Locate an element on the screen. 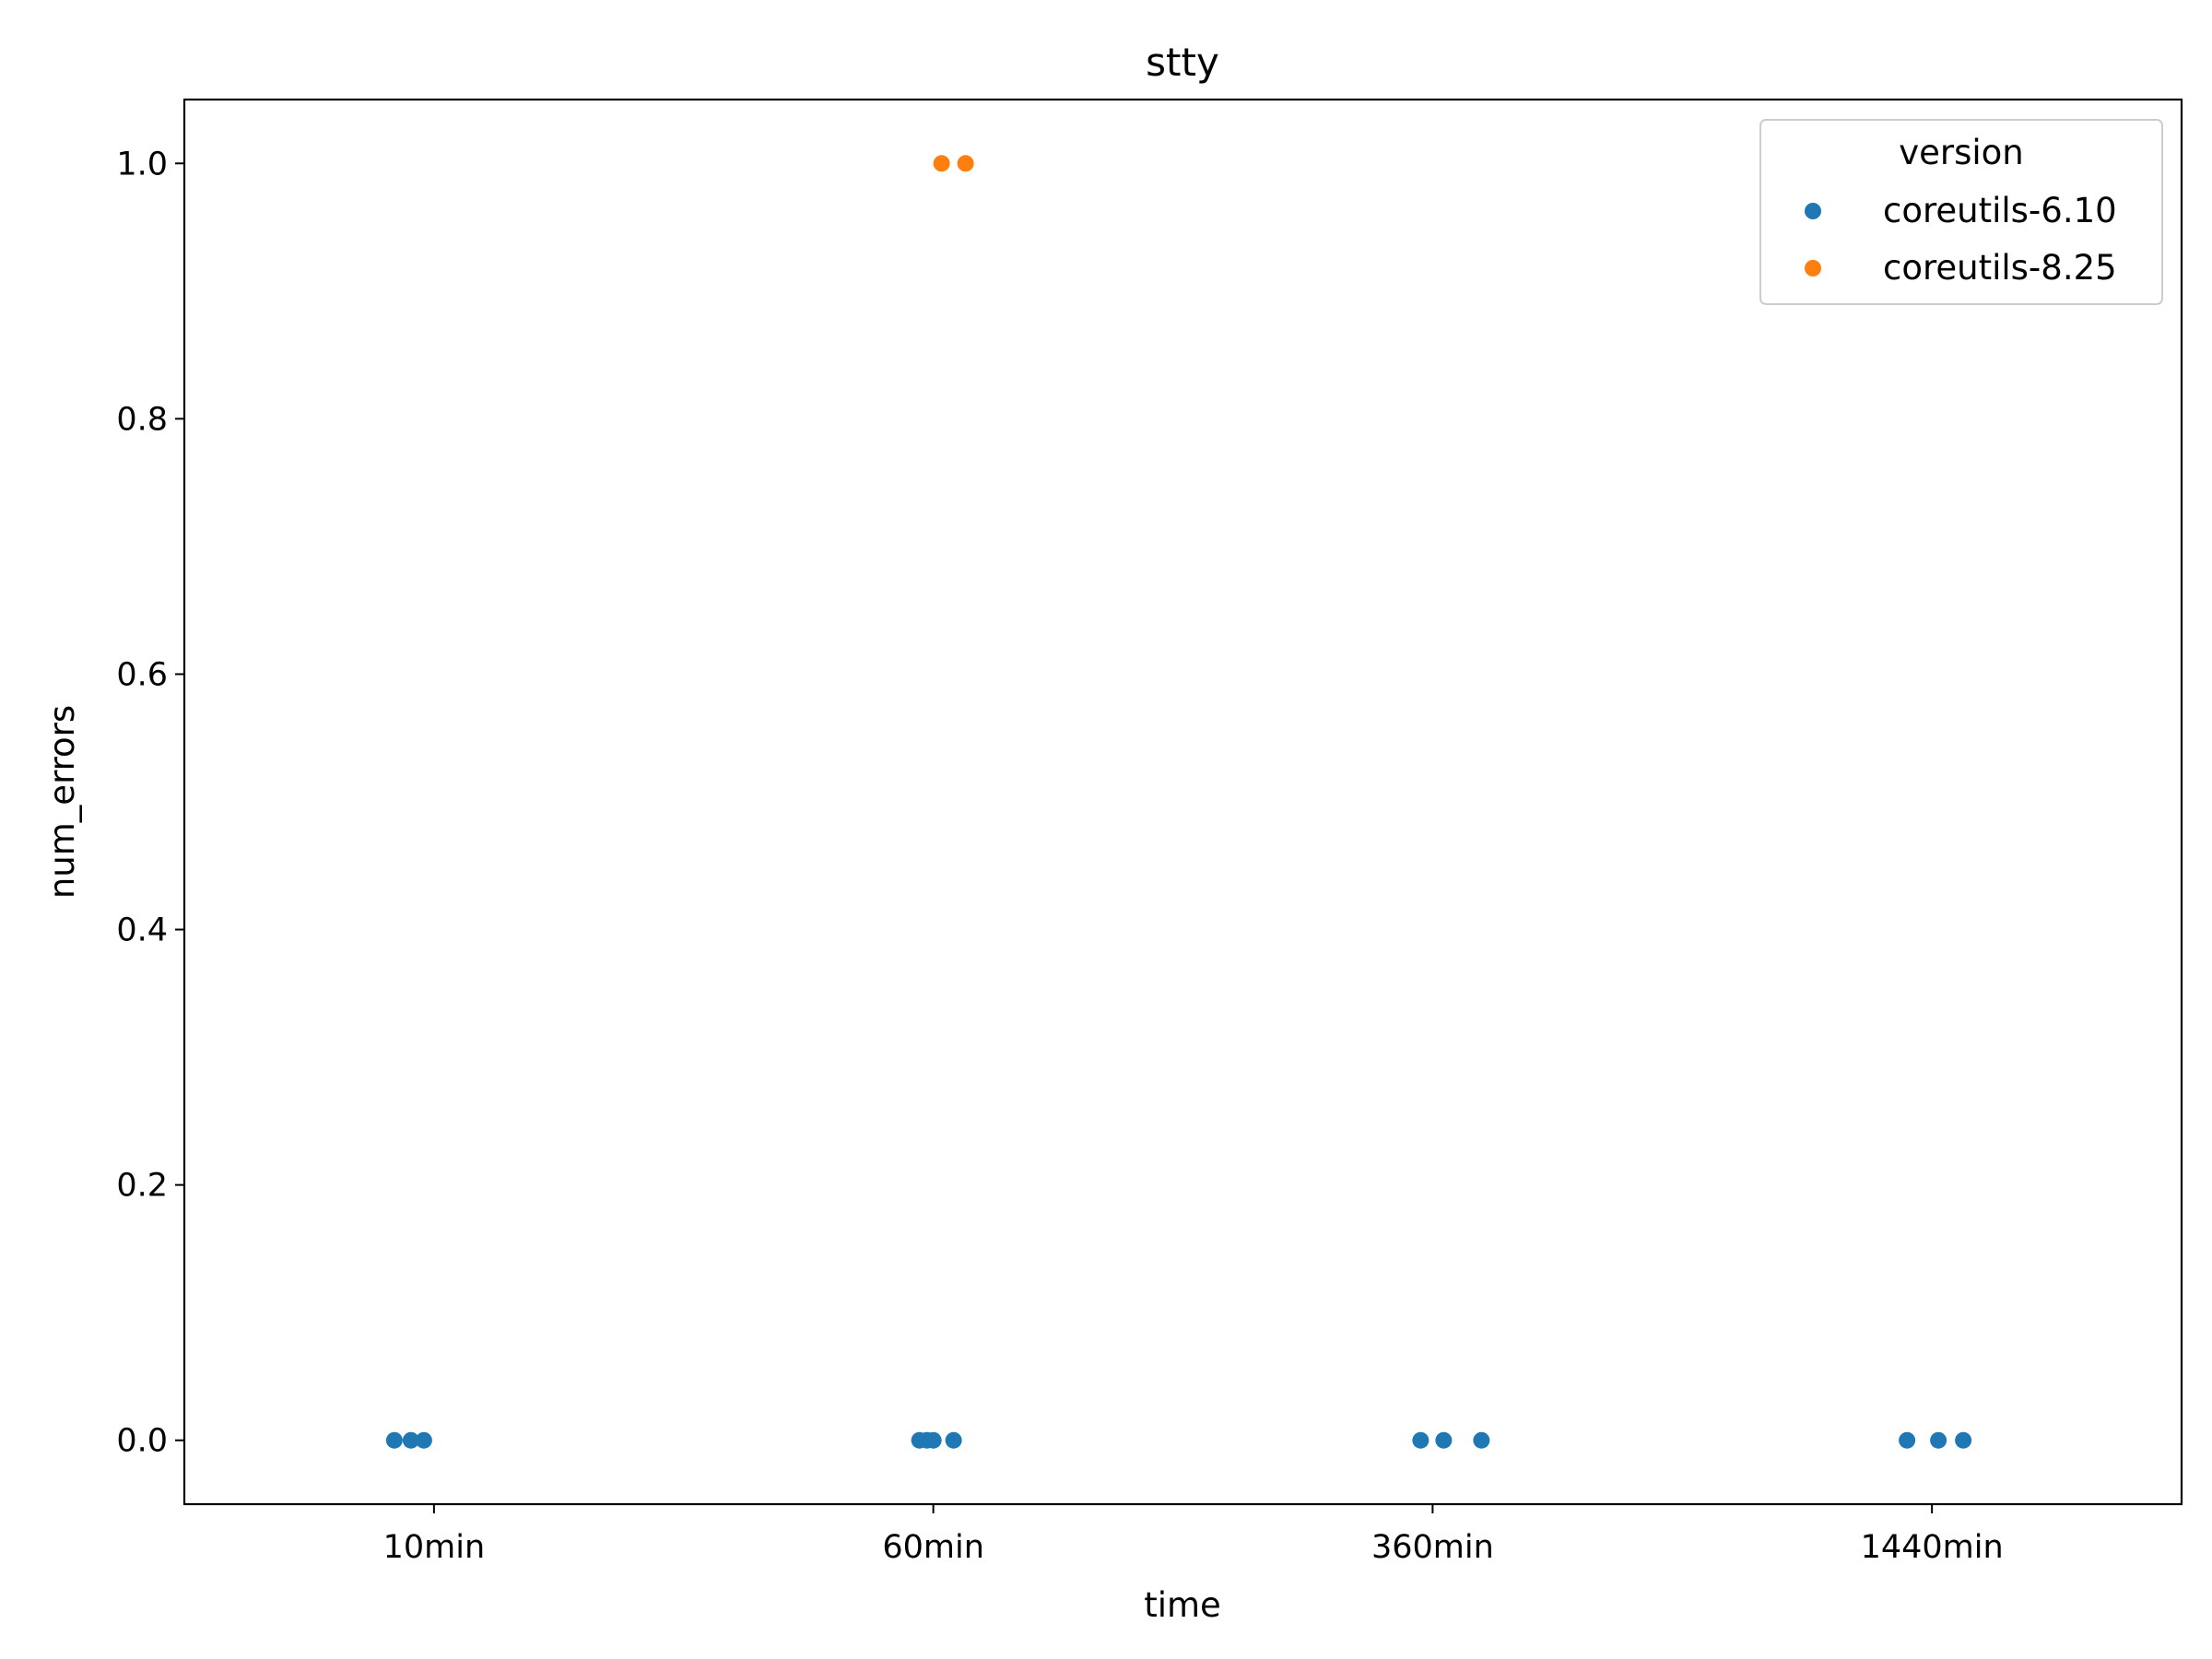 The width and height of the screenshot is (2212, 1659). x-tick-label-360min: 360min is located at coordinates (1432, 1547).